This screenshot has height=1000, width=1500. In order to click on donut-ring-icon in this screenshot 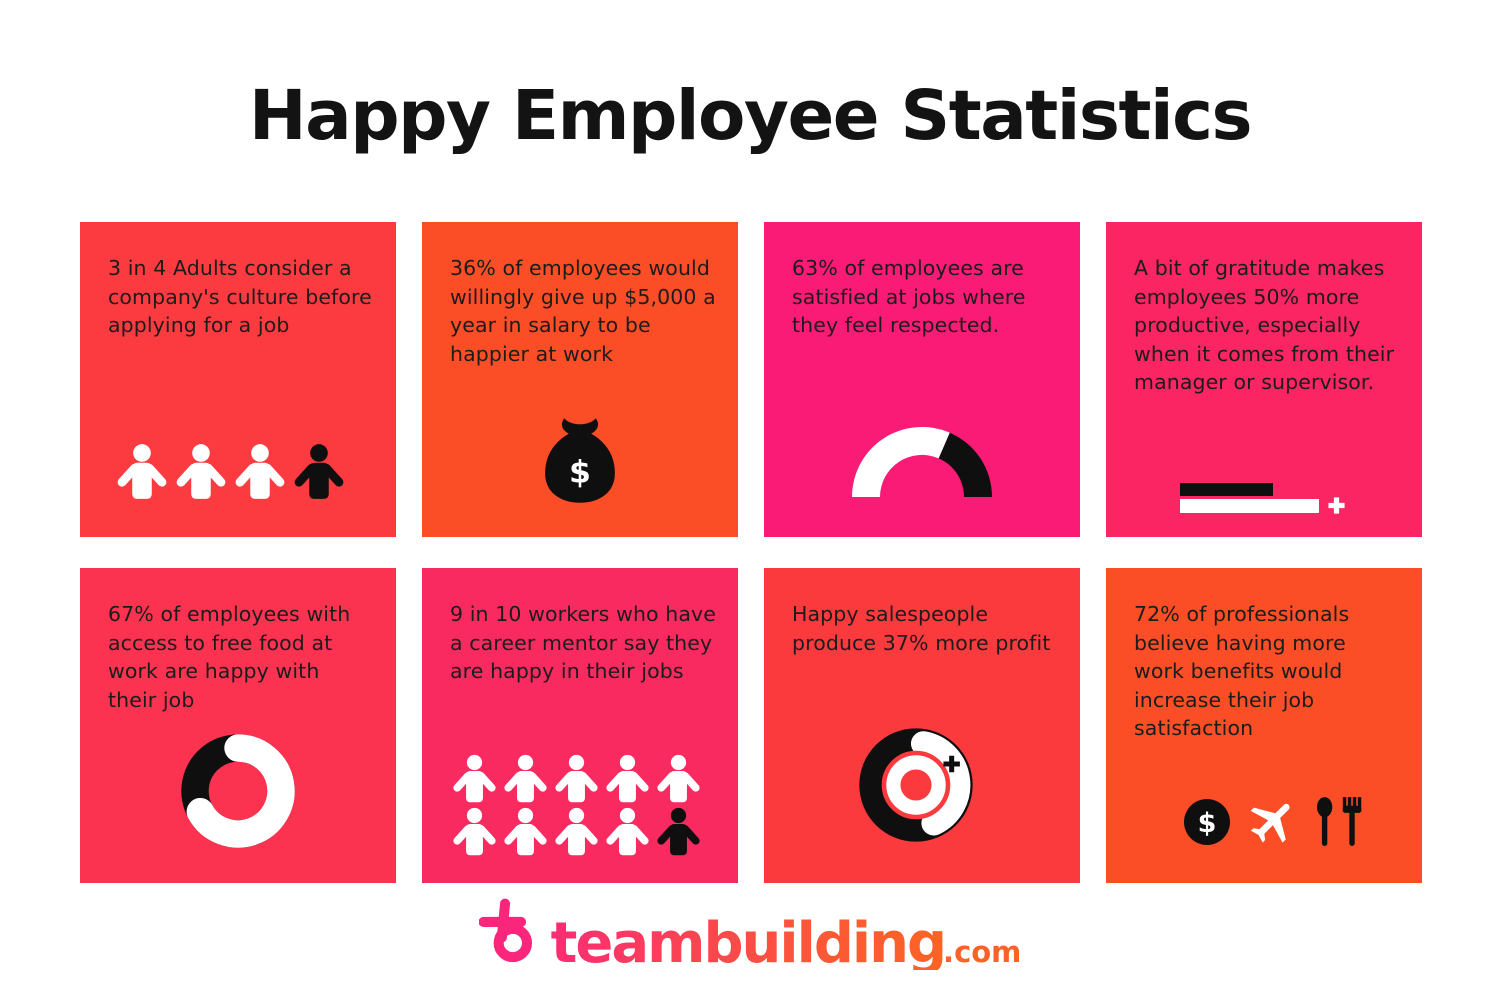, I will do `click(238, 791)`.